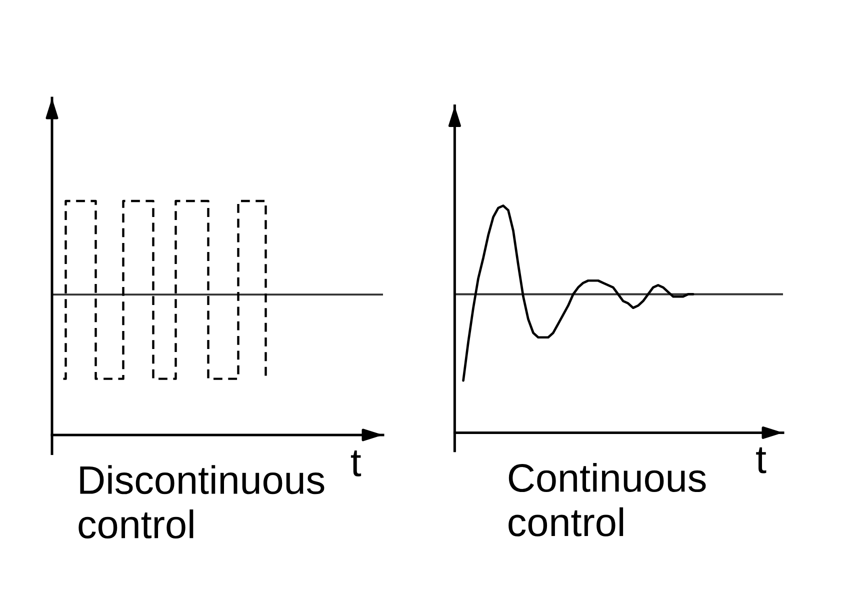  I want to click on text: Continuous control, so click(607, 499).